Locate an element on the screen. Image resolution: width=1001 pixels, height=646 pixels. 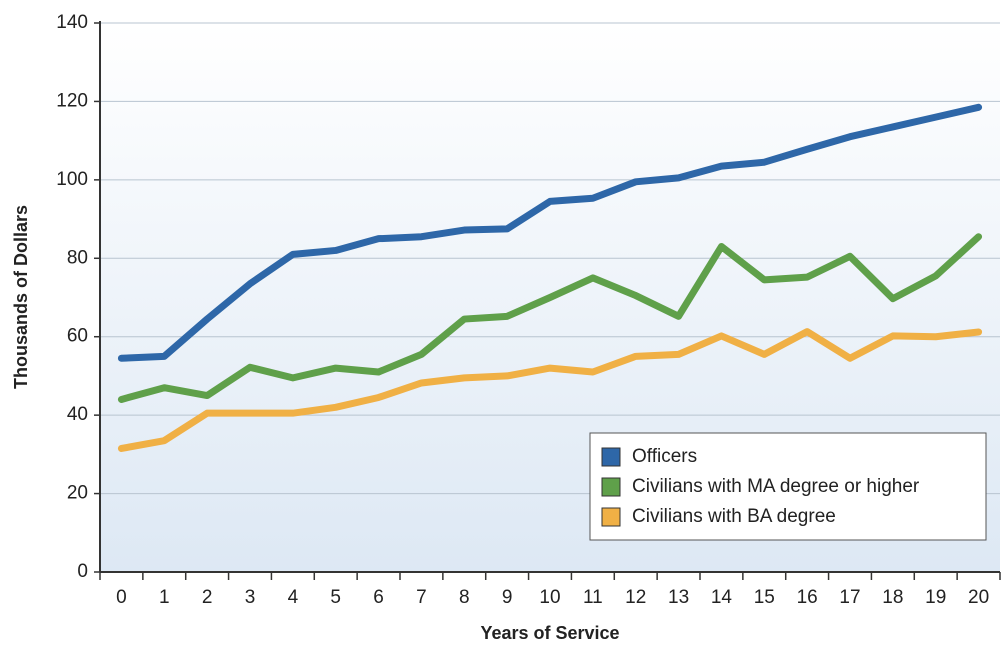
x-tick-label: 9 is located at coordinates (507, 597).